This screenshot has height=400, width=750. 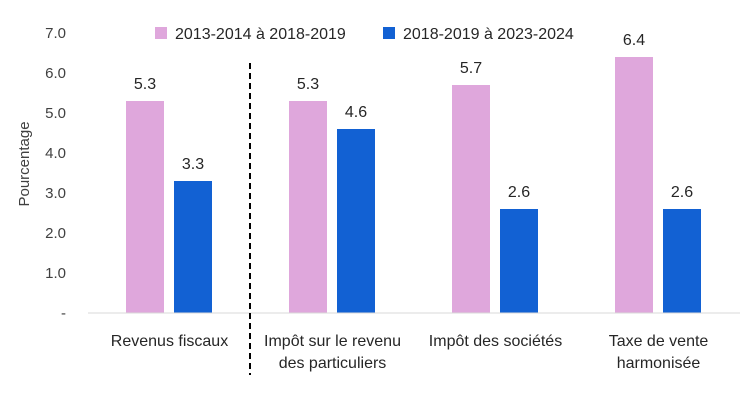 What do you see at coordinates (659, 341) in the screenshot?
I see `category-label: Taxe de vente` at bounding box center [659, 341].